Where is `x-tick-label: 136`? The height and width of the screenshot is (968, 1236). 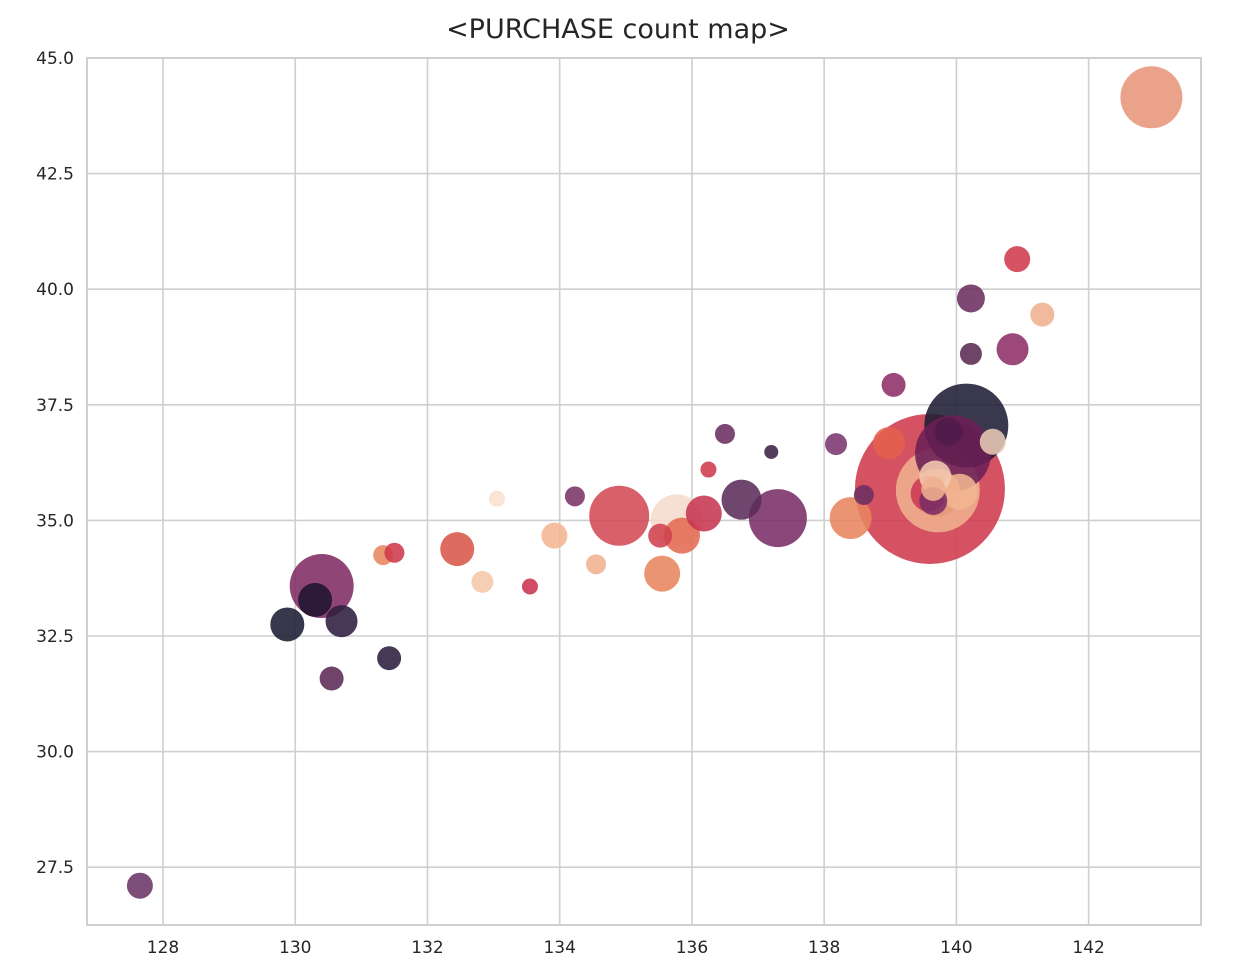 x-tick-label: 136 is located at coordinates (692, 948).